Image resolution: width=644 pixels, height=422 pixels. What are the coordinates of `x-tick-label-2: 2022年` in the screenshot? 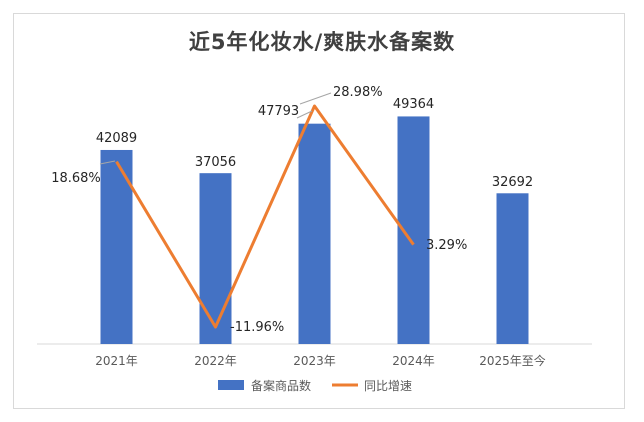 It's located at (215, 361).